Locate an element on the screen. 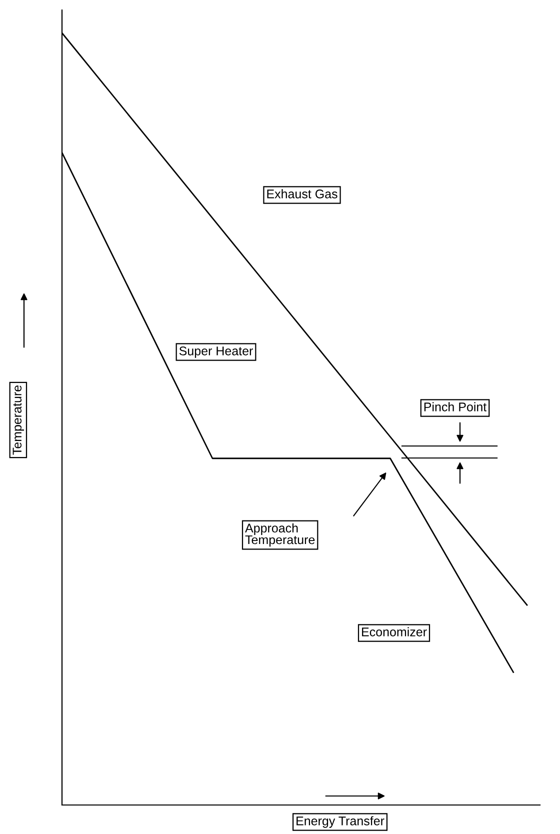  annotation: Economizer is located at coordinates (394, 631).